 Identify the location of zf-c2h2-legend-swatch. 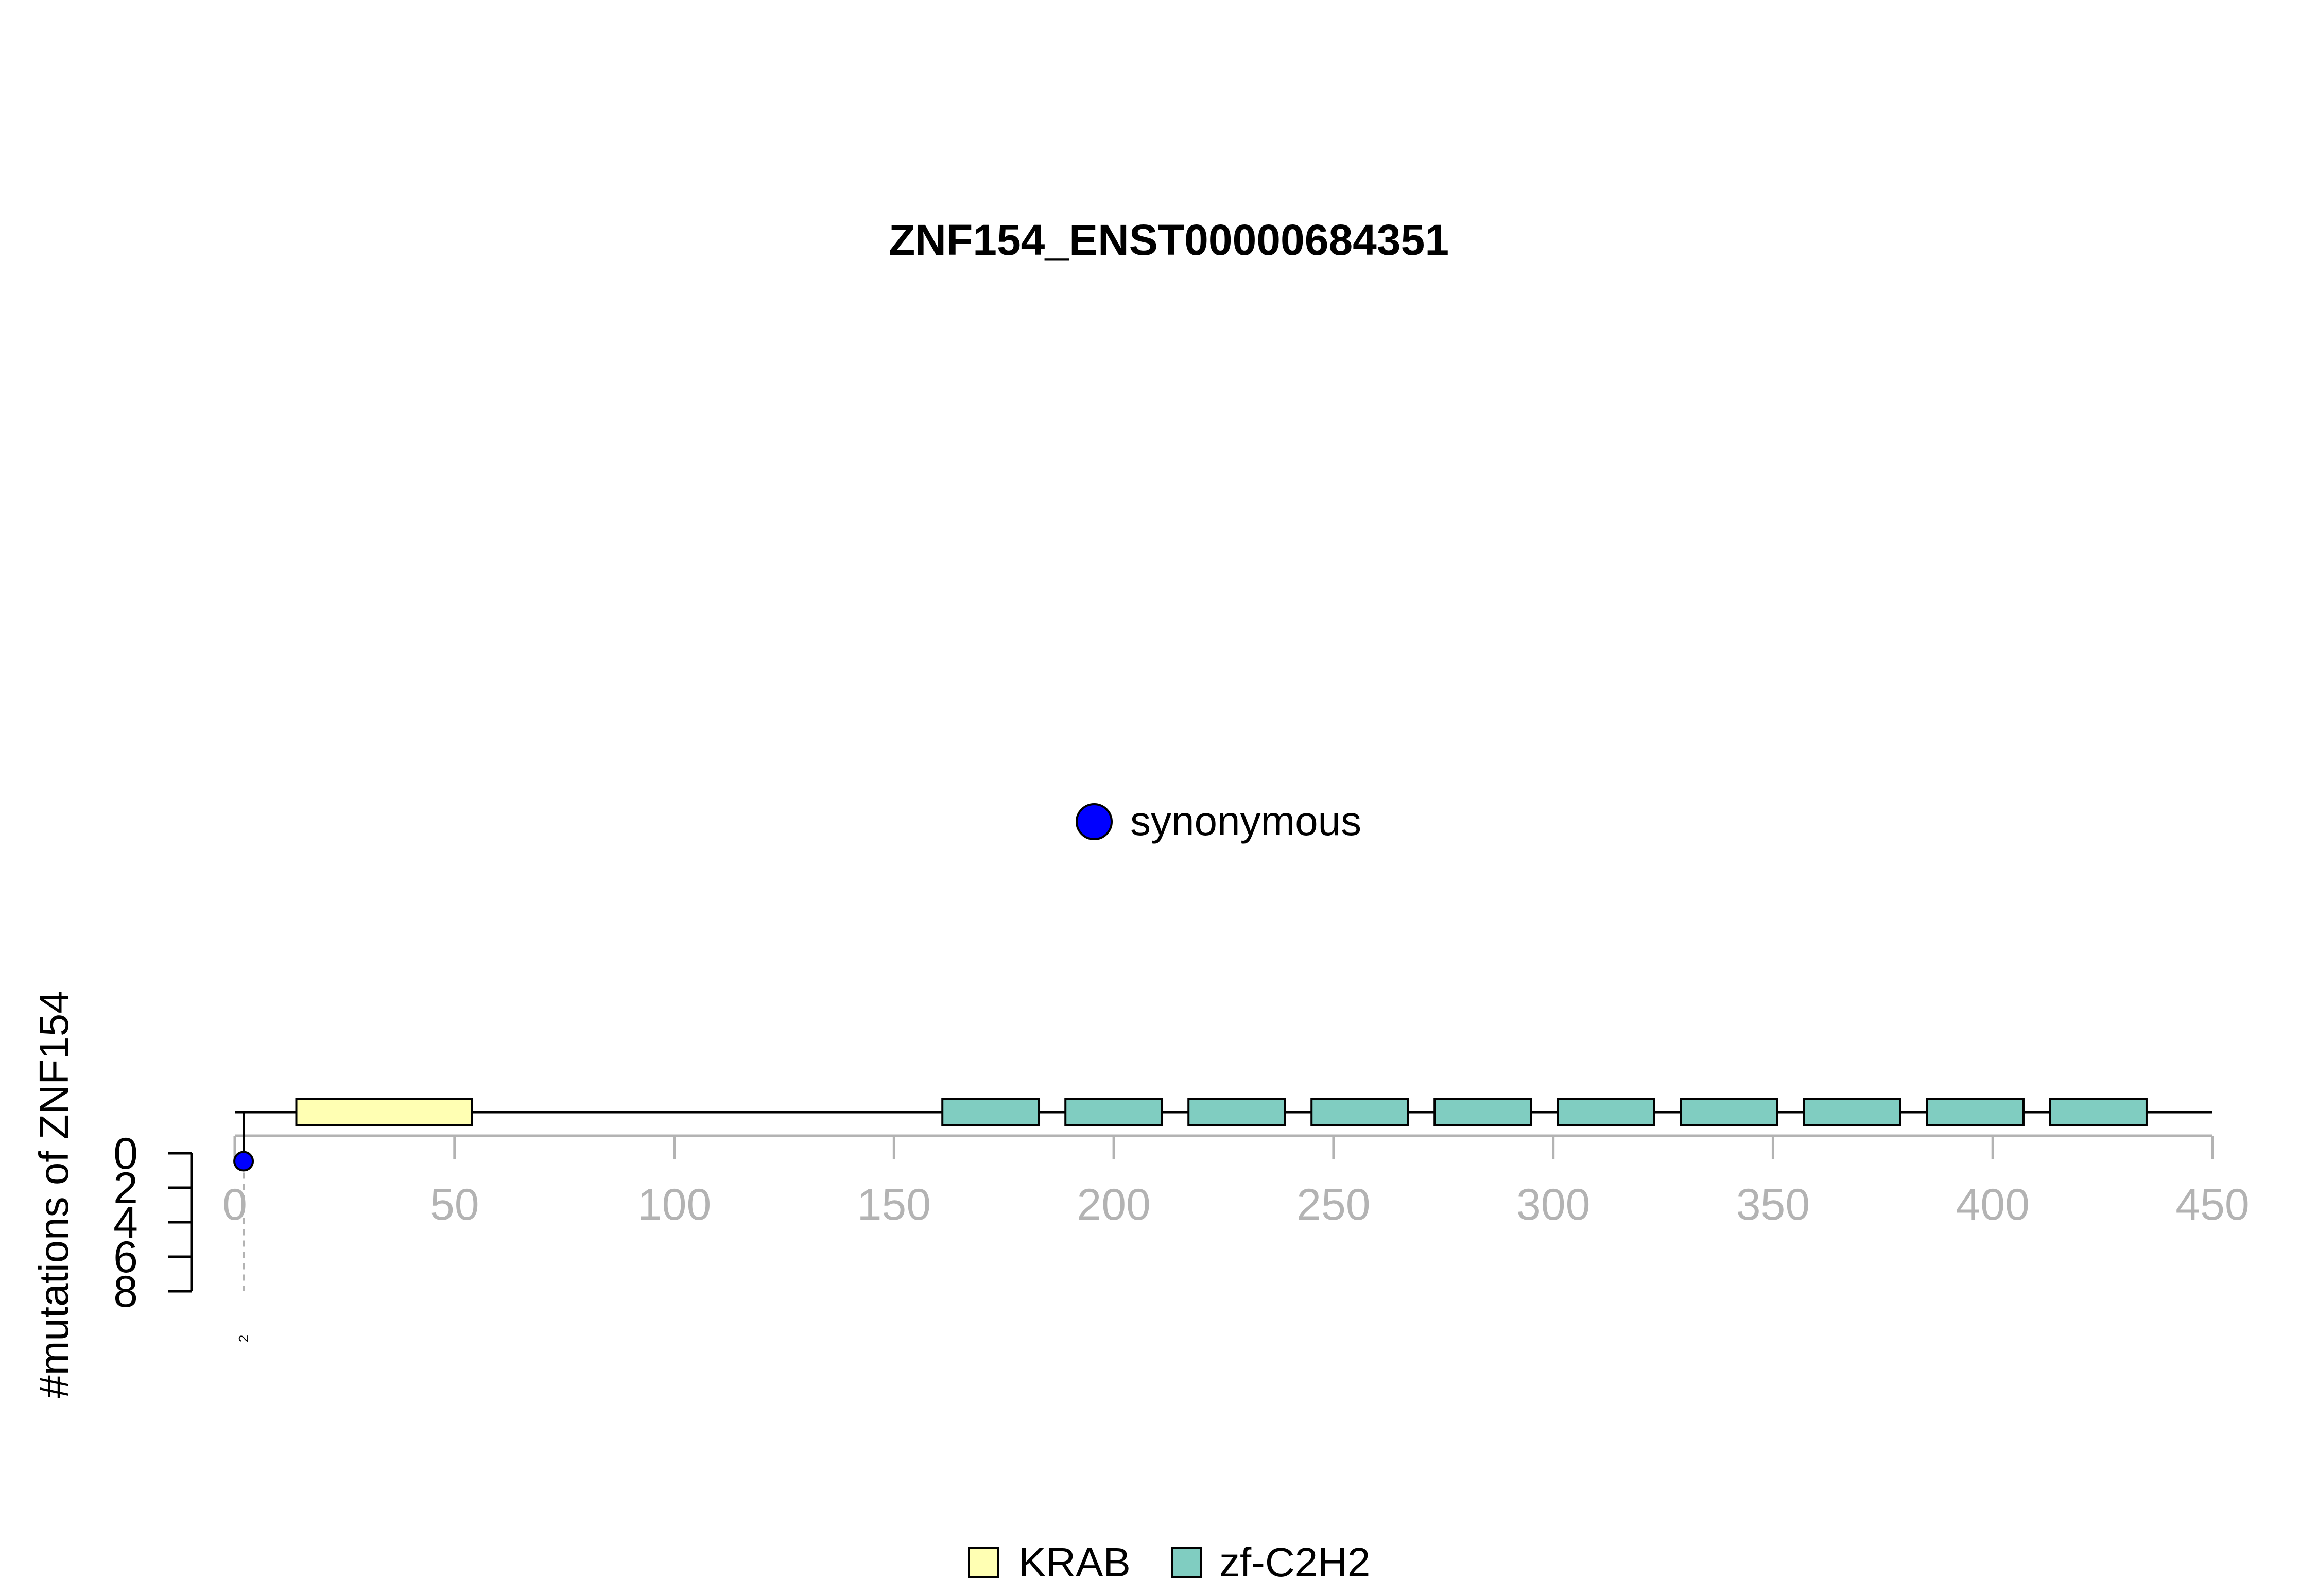
(1186, 1563).